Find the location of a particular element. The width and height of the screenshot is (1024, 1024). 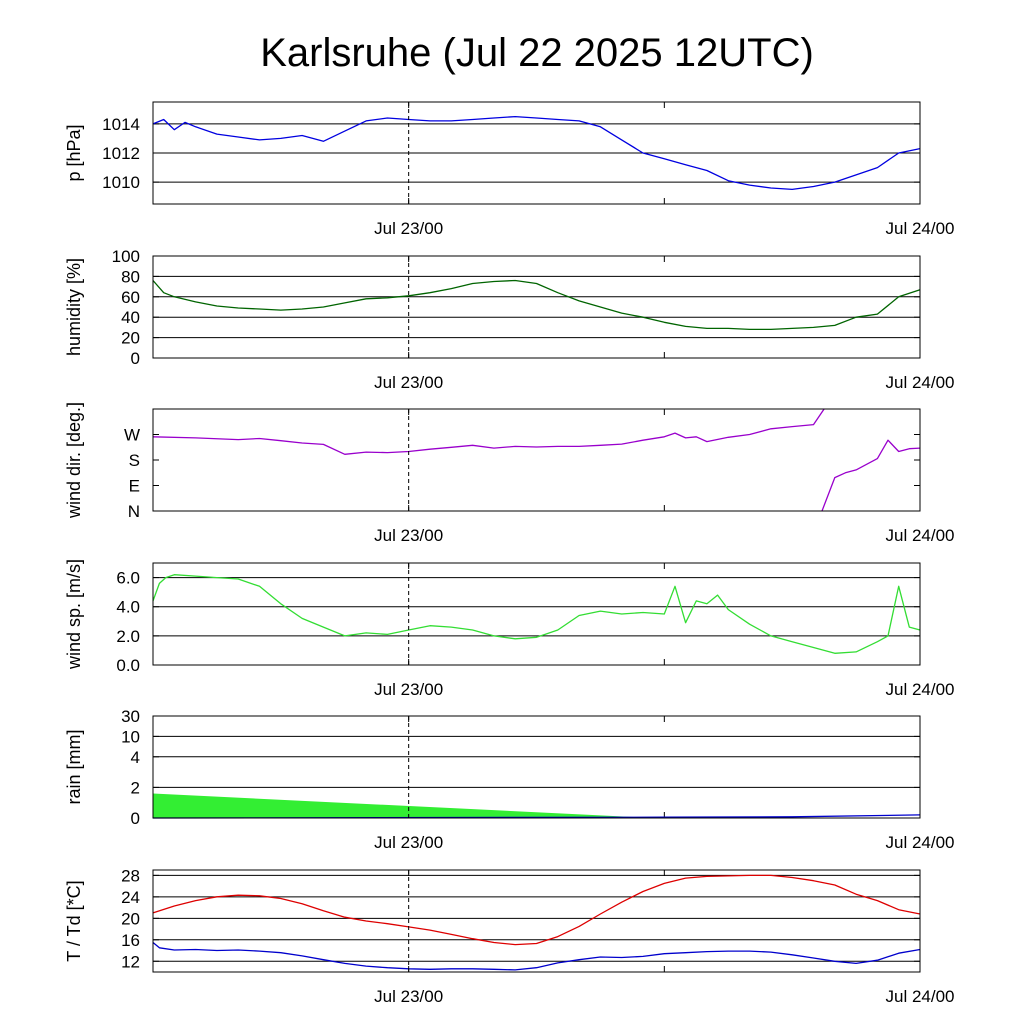

wind-speed-xtick-label-0: Jul 23/00 is located at coordinates (408, 689).